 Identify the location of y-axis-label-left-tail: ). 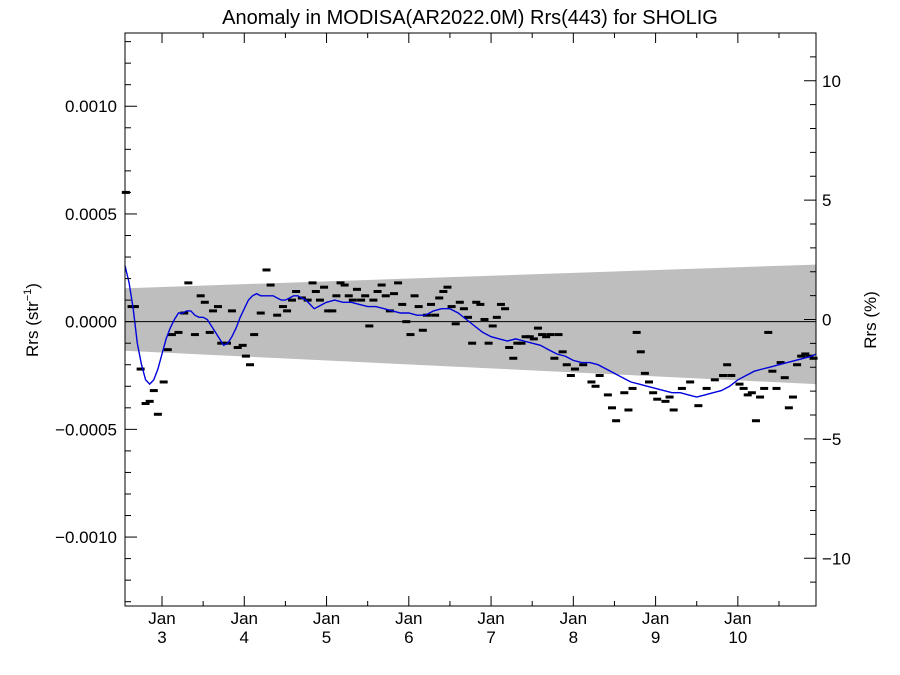
(32, 286).